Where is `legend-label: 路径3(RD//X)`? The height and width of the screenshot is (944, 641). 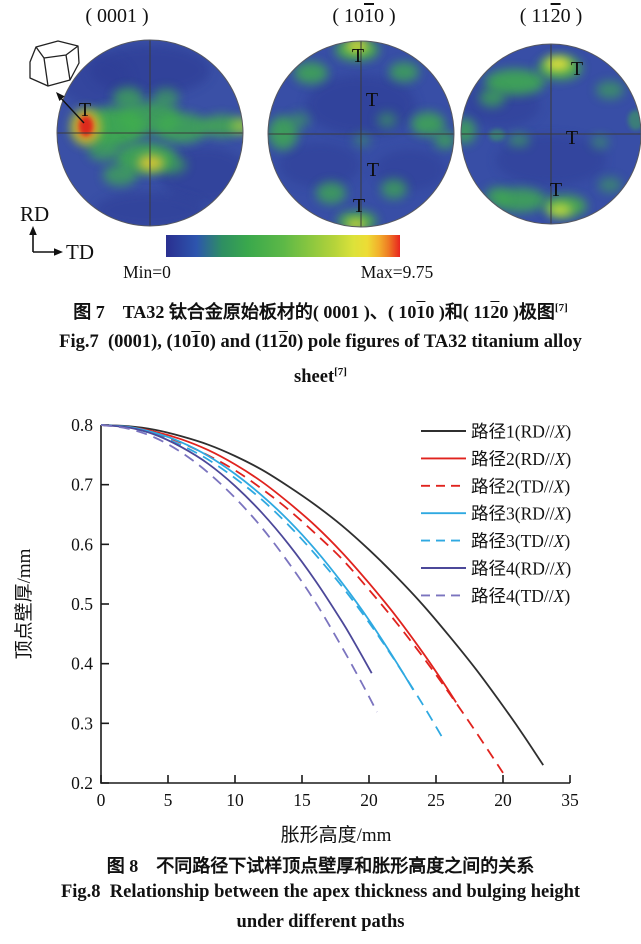
legend-label: 路径3(RD//X) is located at coordinates (521, 514).